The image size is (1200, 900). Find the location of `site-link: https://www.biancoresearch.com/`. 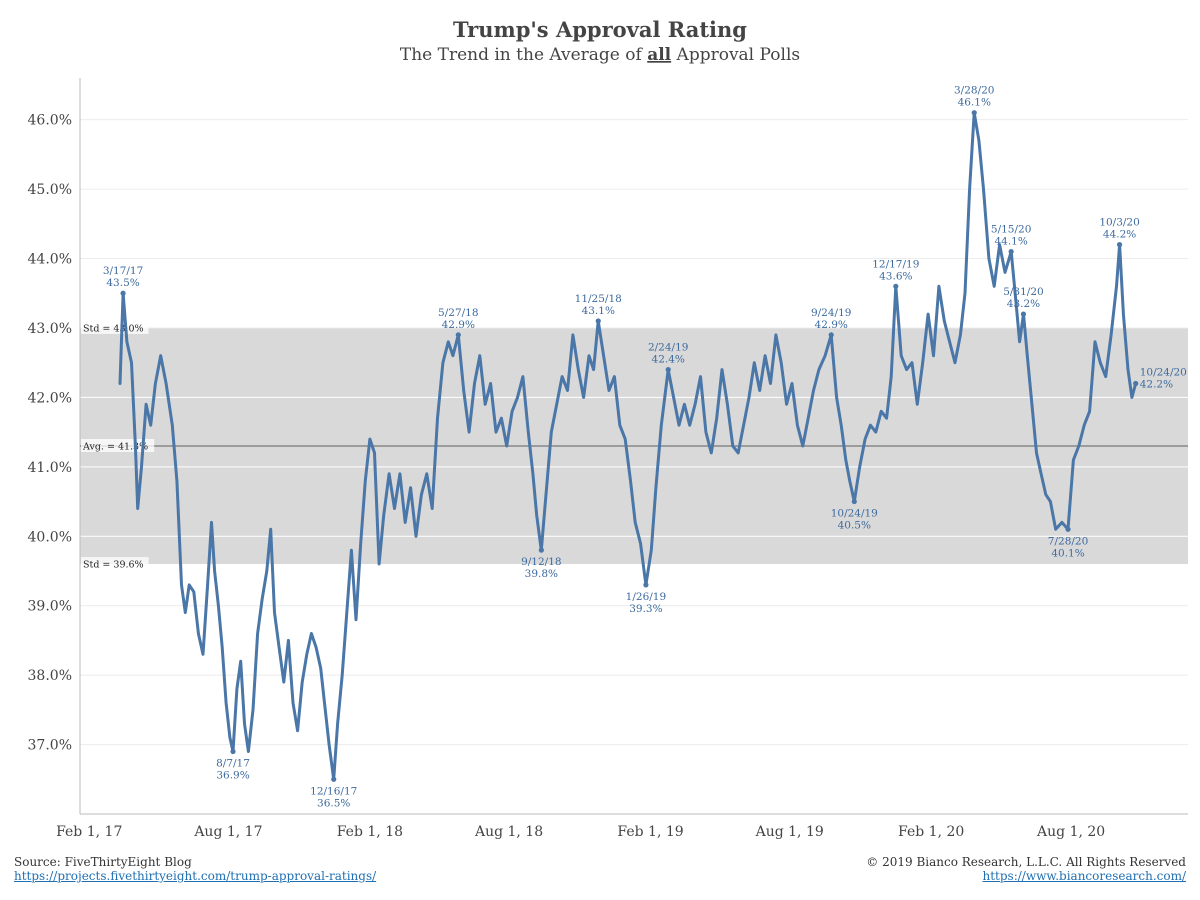

site-link: https://www.biancoresearch.com/ is located at coordinates (1084, 876).